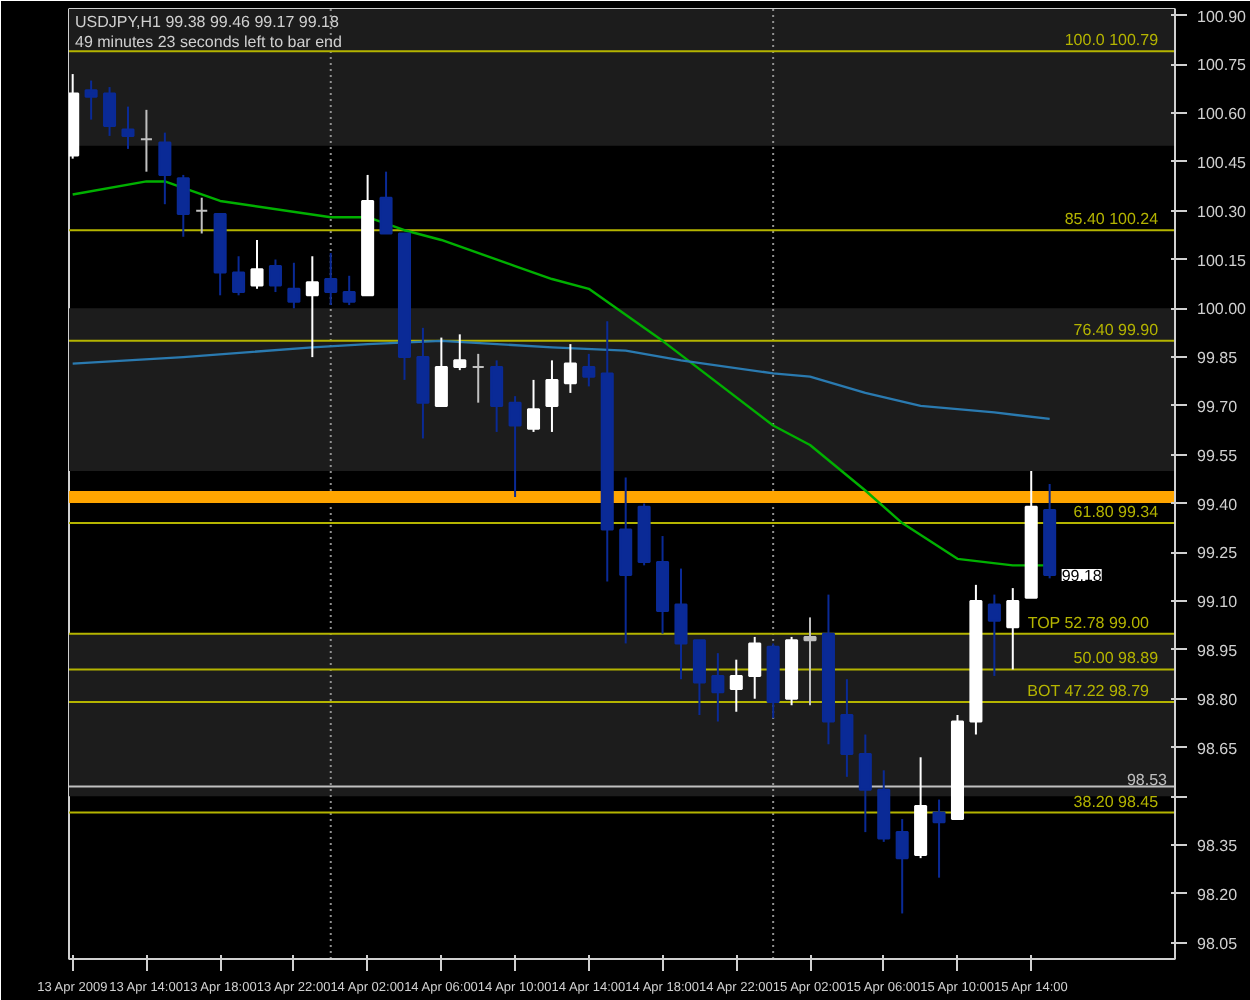  Describe the element at coordinates (1116, 658) in the screenshot. I see `ref-line-label: 50.00 98.89` at that location.